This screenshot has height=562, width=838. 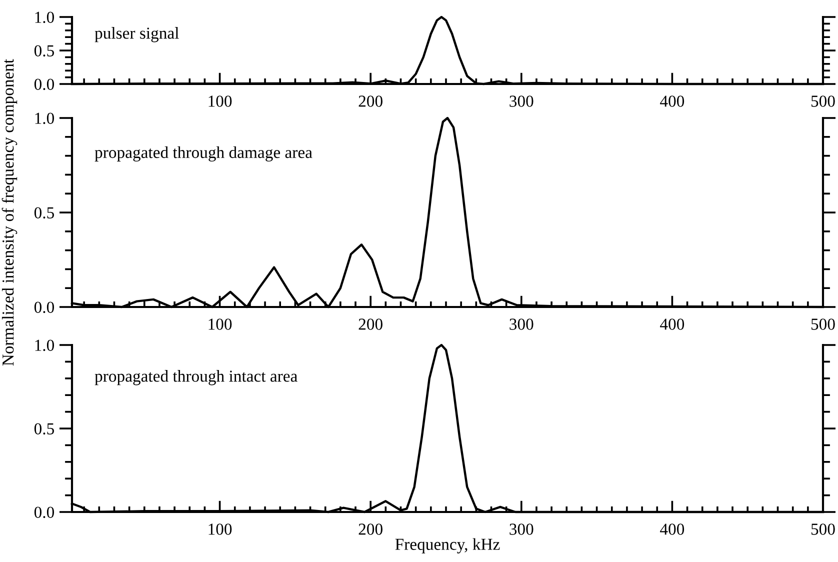 What do you see at coordinates (447, 546) in the screenshot?
I see `x-axis-title: Frequency, kHz` at bounding box center [447, 546].